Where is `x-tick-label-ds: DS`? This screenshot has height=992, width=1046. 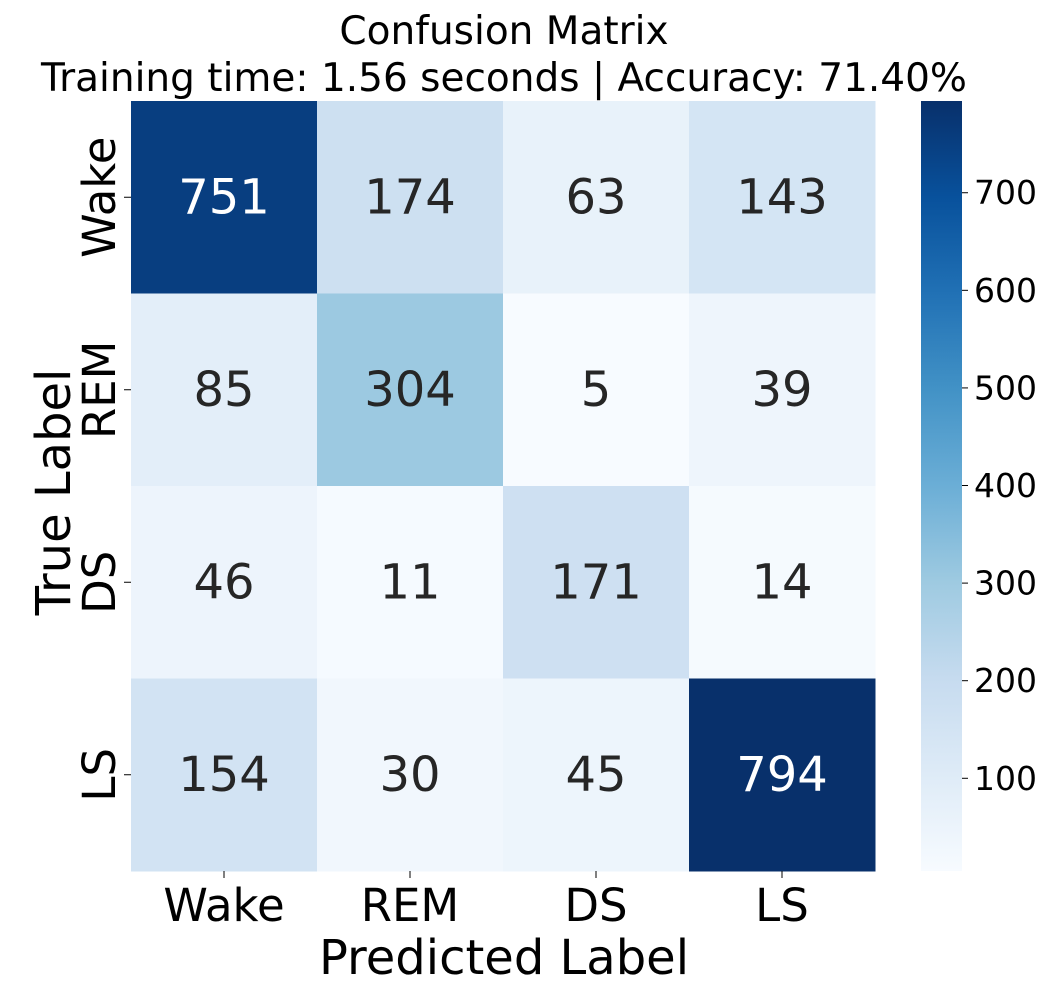 x-tick-label-ds: DS is located at coordinates (595, 905).